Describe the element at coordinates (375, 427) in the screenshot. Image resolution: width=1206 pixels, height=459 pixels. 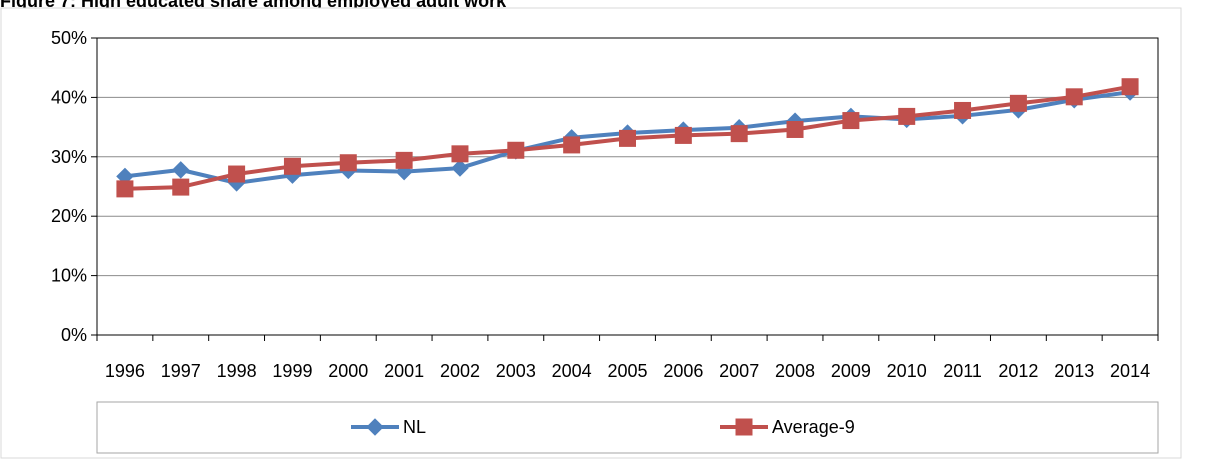
I see `legend-marker-nl` at that location.